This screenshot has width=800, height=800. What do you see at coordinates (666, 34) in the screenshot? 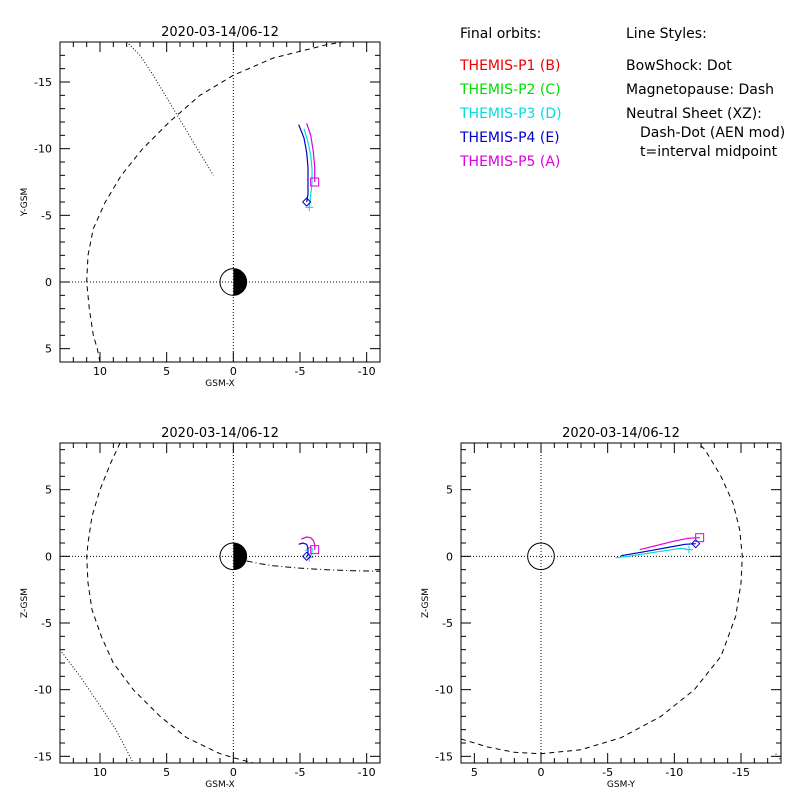
I see `legend-styles-title: Line Styles:` at bounding box center [666, 34].